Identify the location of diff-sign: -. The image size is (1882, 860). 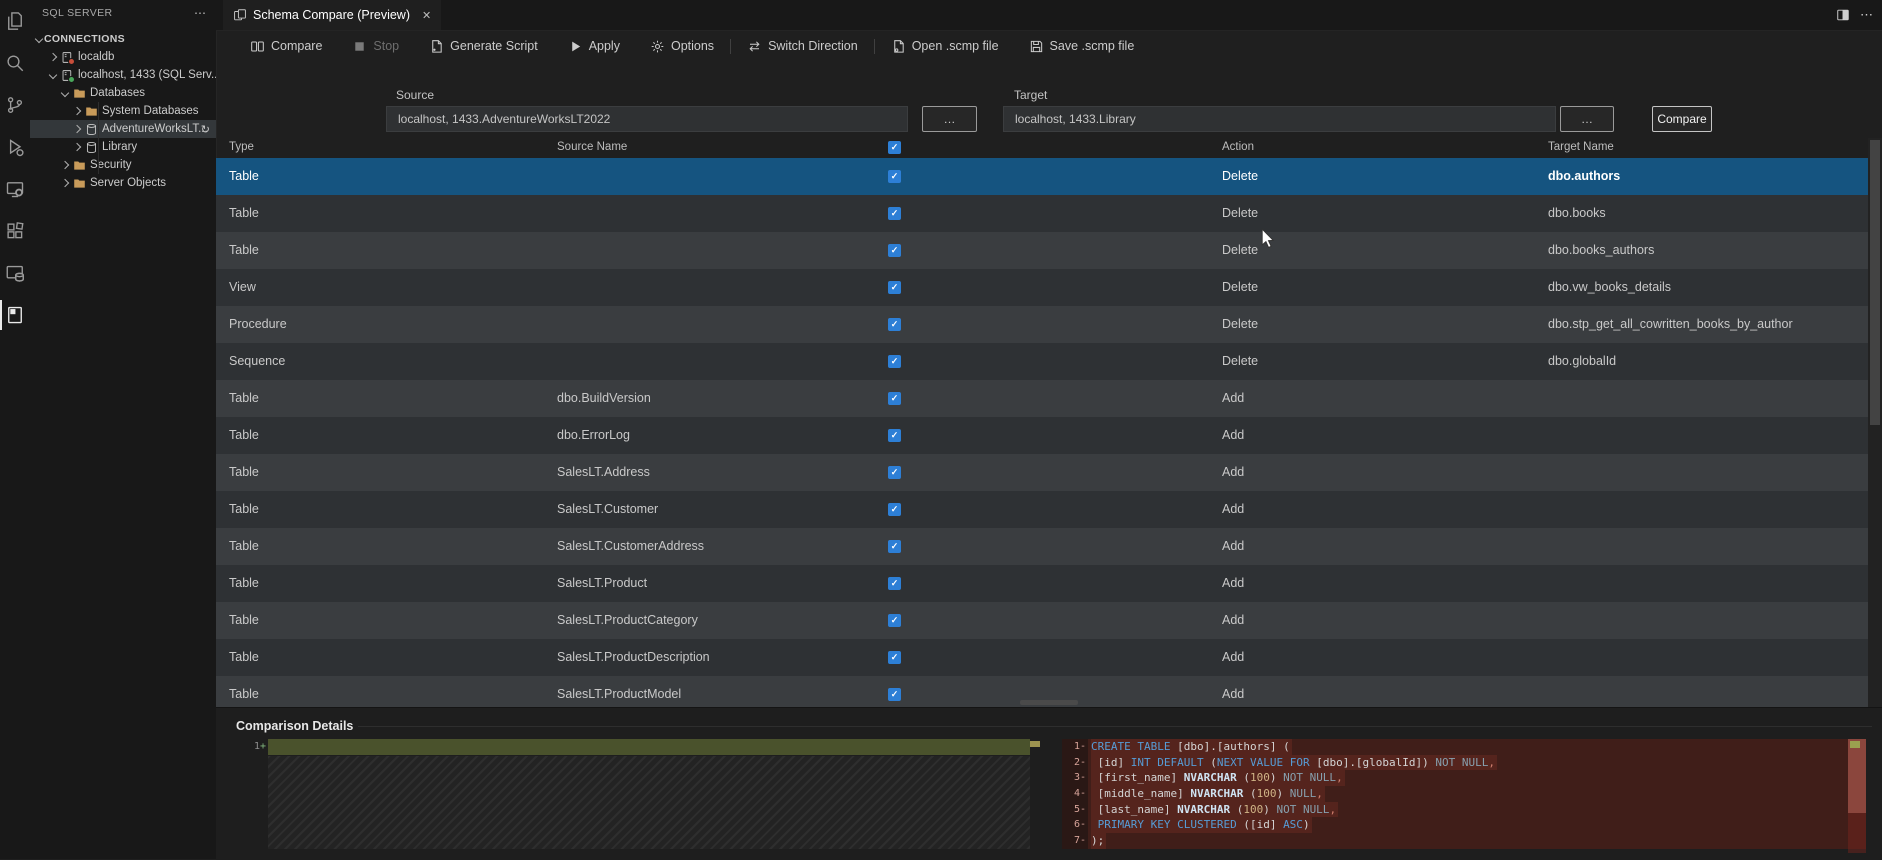
(1084, 794).